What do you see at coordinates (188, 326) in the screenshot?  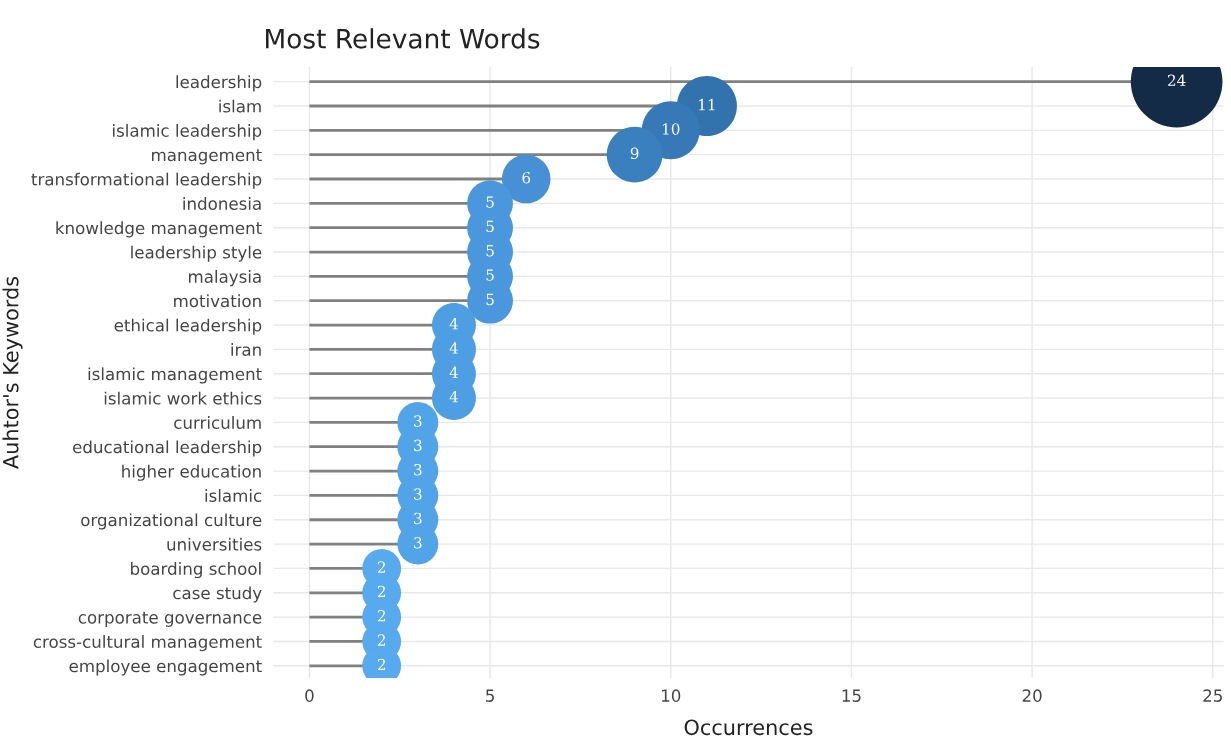 I see `y-tick-label: ethical leadership` at bounding box center [188, 326].